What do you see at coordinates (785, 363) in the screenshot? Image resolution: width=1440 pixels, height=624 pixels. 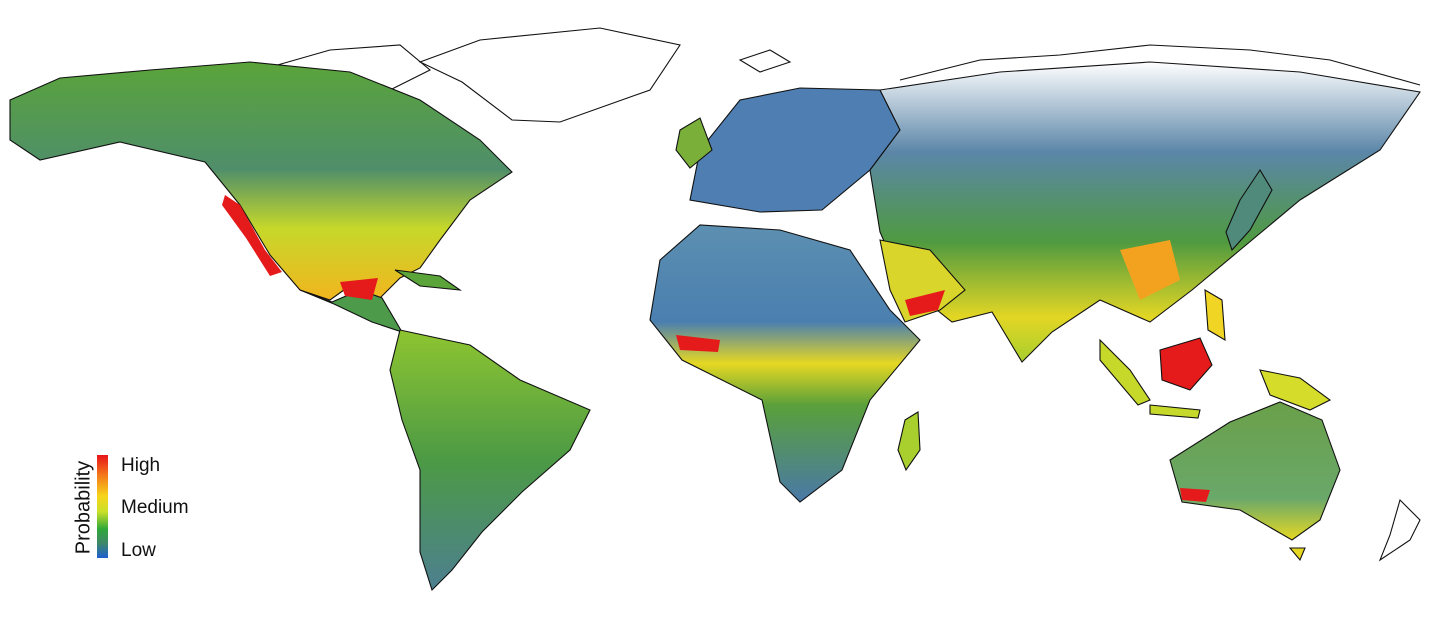 I see `africa` at bounding box center [785, 363].